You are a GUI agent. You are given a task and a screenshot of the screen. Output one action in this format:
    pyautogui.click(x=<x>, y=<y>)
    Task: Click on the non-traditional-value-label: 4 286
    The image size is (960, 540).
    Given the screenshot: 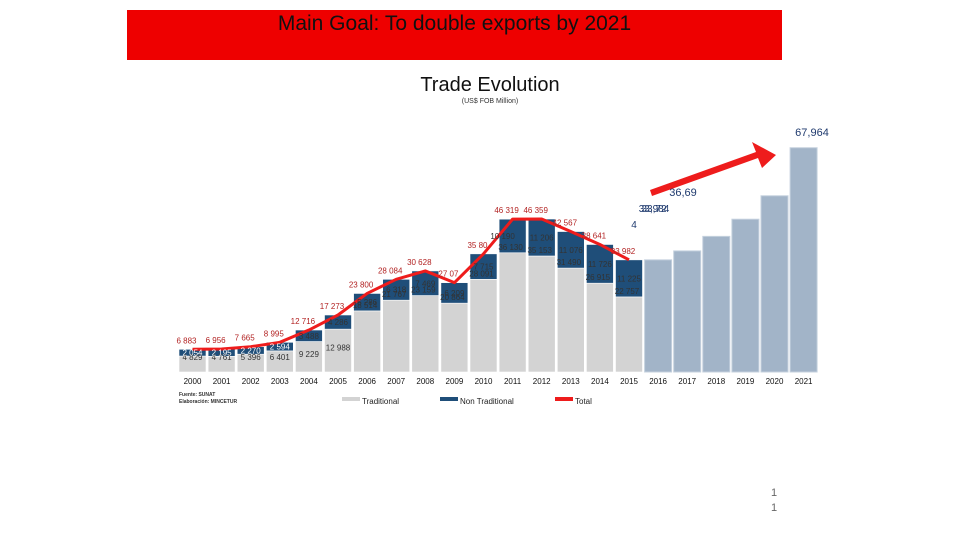 What is the action you would take?
    pyautogui.click(x=338, y=322)
    